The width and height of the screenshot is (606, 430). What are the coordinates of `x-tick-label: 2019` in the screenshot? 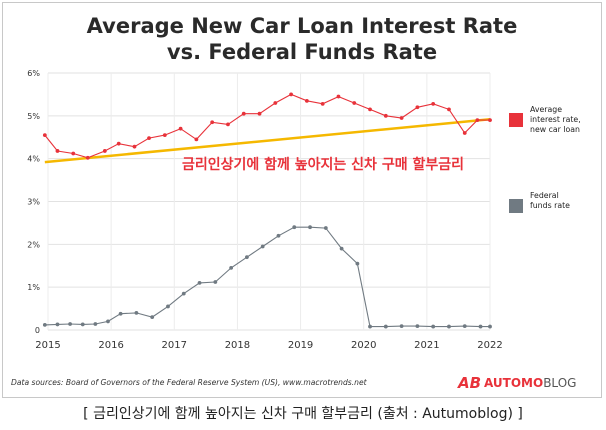 It's located at (300, 345).